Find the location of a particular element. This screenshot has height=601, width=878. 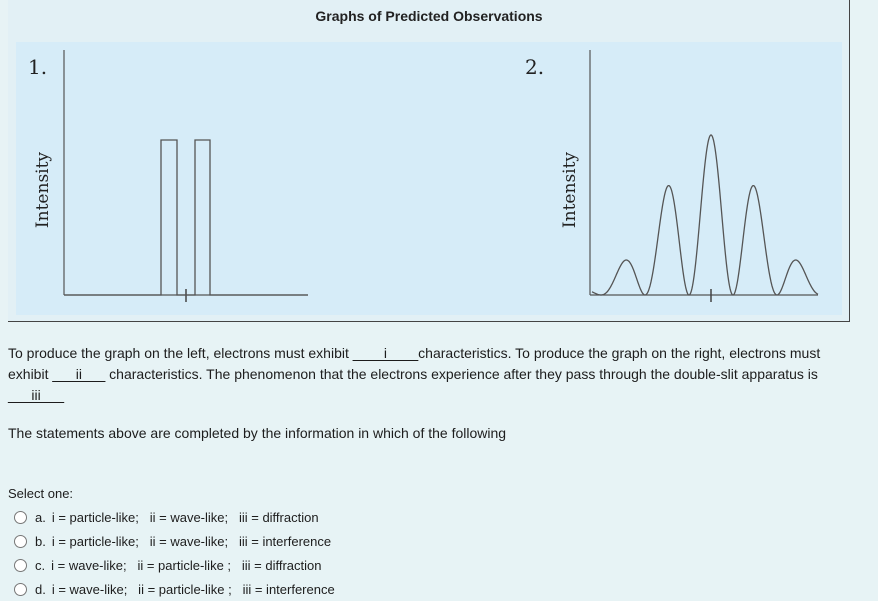

radio-button-d is located at coordinates (20, 589).